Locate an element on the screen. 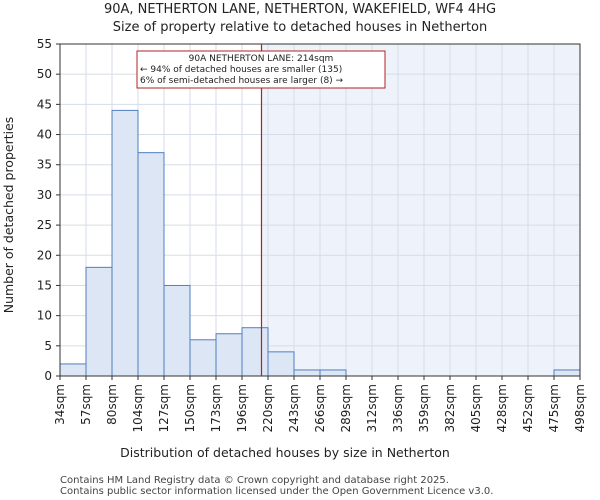  x-tick-label: 359sqm is located at coordinates (424, 408).